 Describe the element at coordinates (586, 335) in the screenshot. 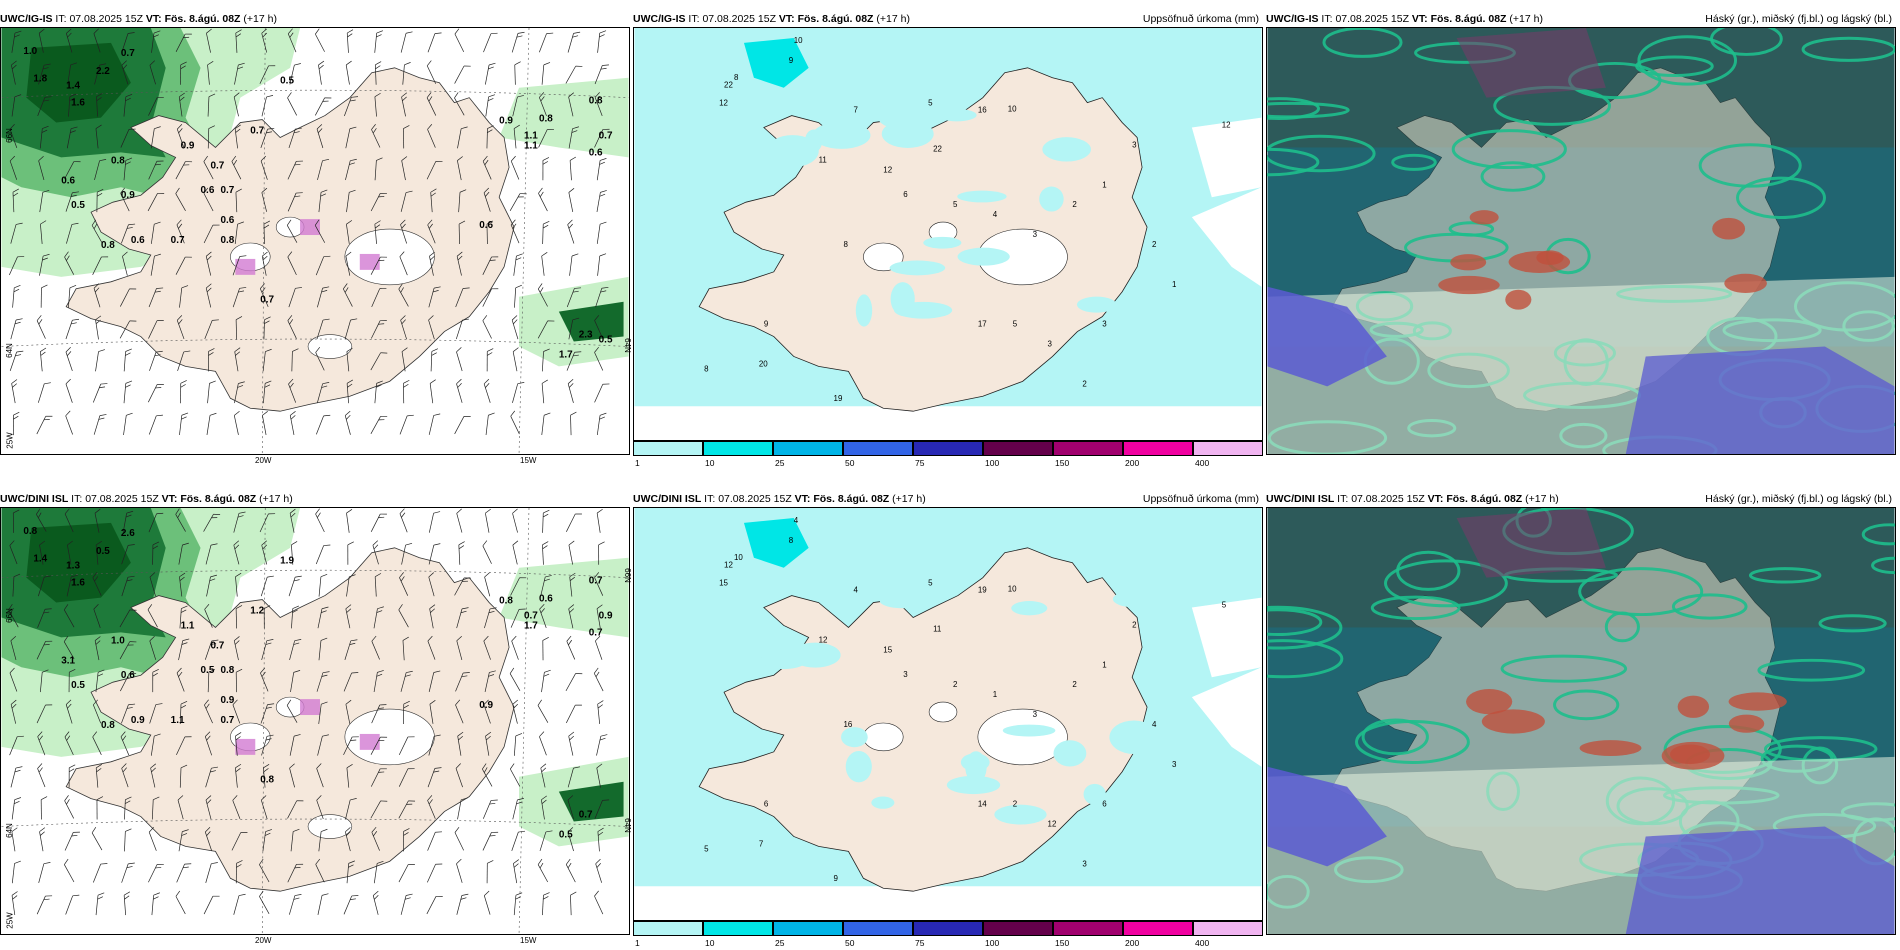

I see `gust-value-label: 2.3` at that location.